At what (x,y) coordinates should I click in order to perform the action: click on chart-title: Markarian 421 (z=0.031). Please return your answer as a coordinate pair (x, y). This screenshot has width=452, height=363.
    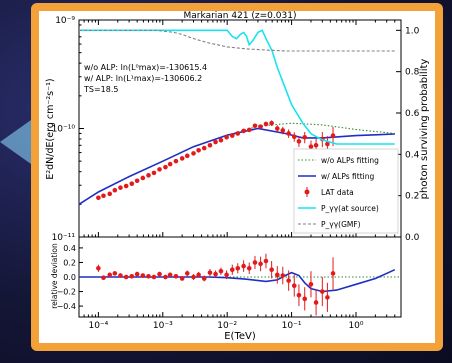
    Looking at the image, I should click on (240, 16).